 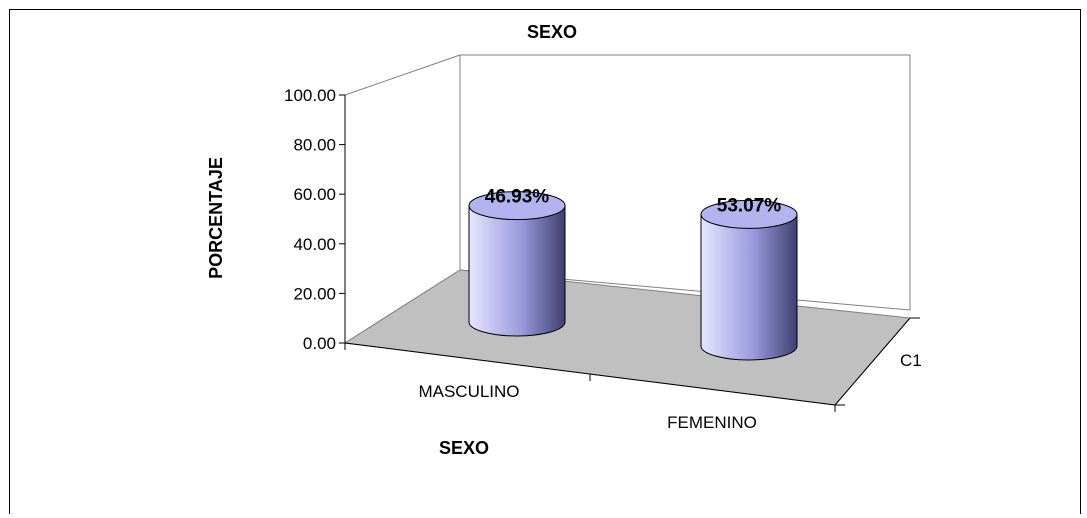 What do you see at coordinates (314, 293) in the screenshot?
I see `y-tick-label: 20.00` at bounding box center [314, 293].